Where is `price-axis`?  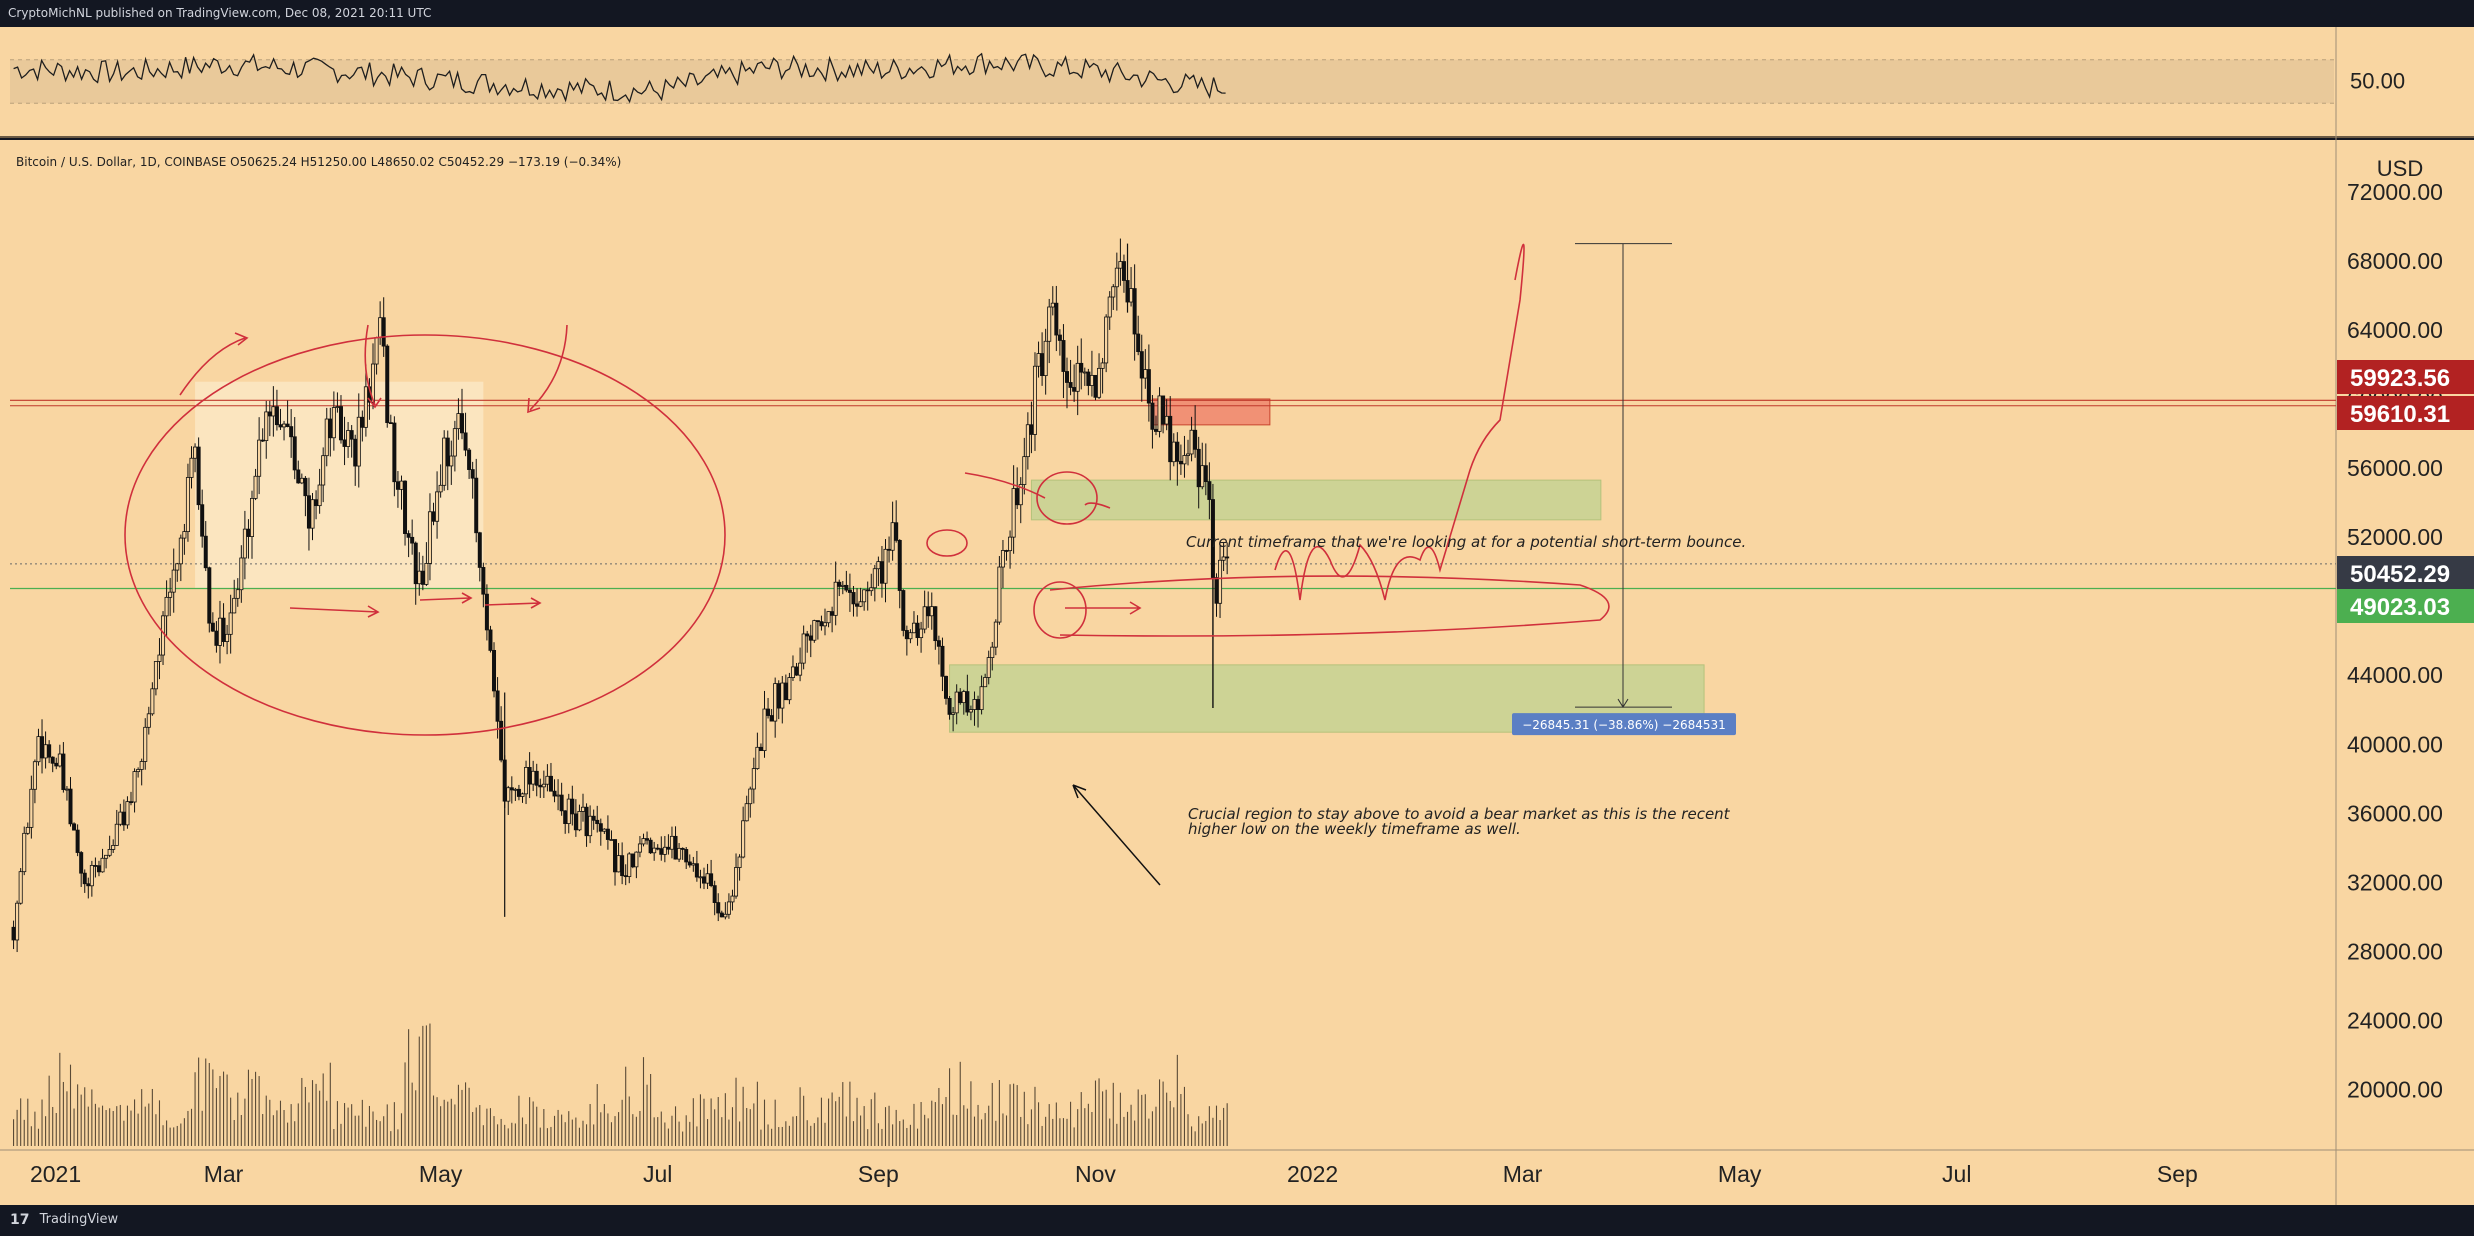
price-axis is located at coordinates (2405, 645).